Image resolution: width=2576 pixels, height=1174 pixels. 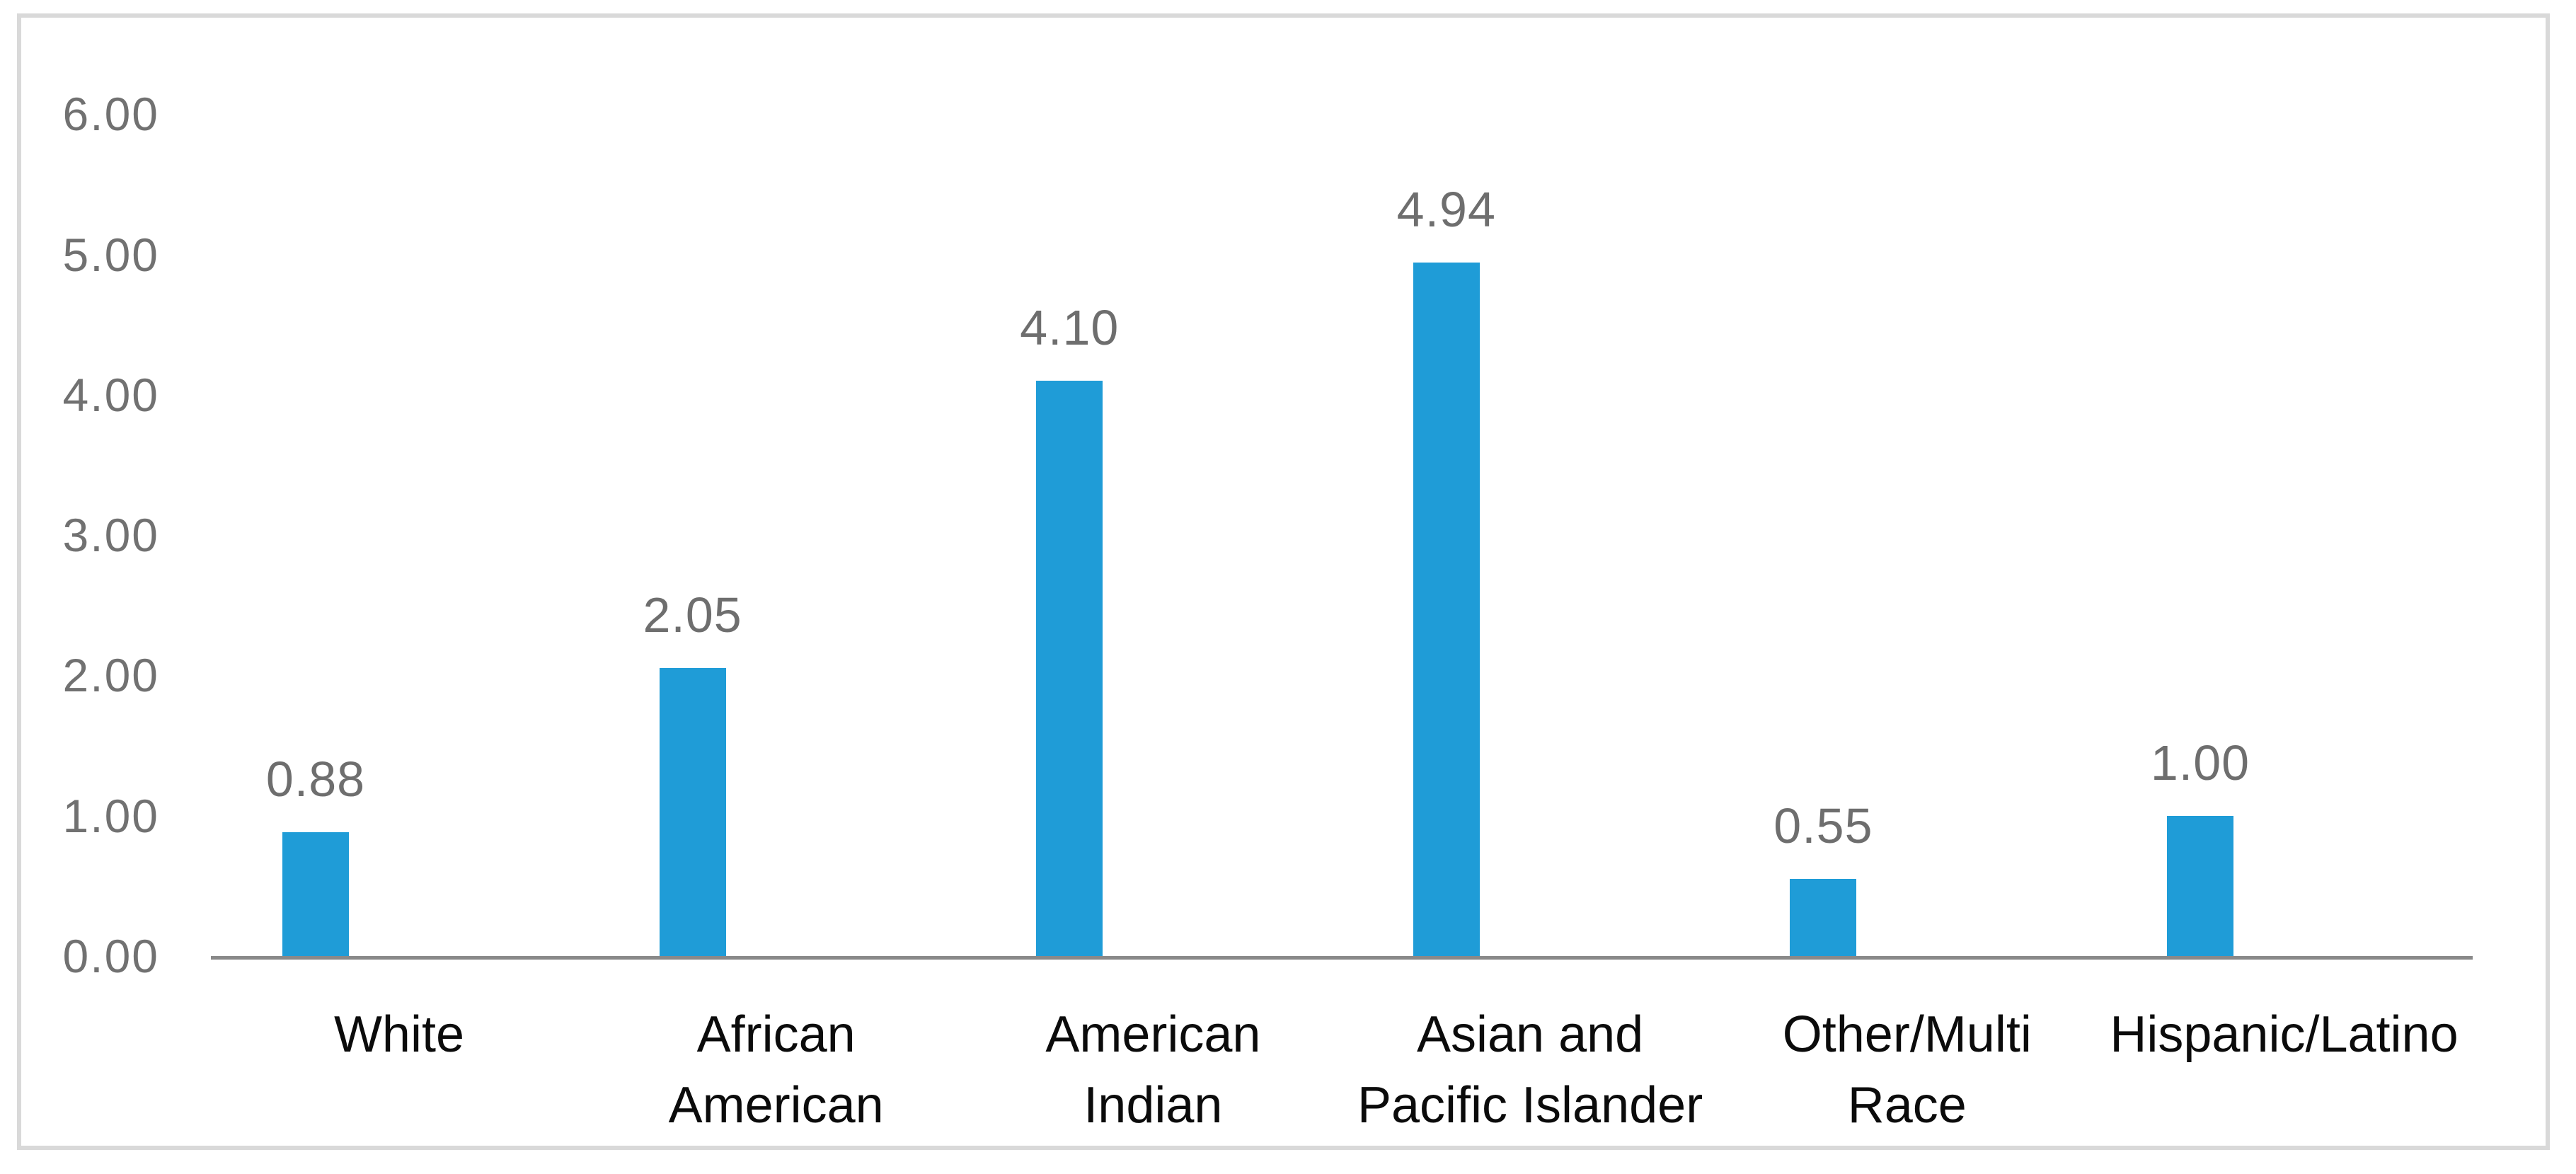 I want to click on bar-value-label: 0.55, so click(x=1823, y=826).